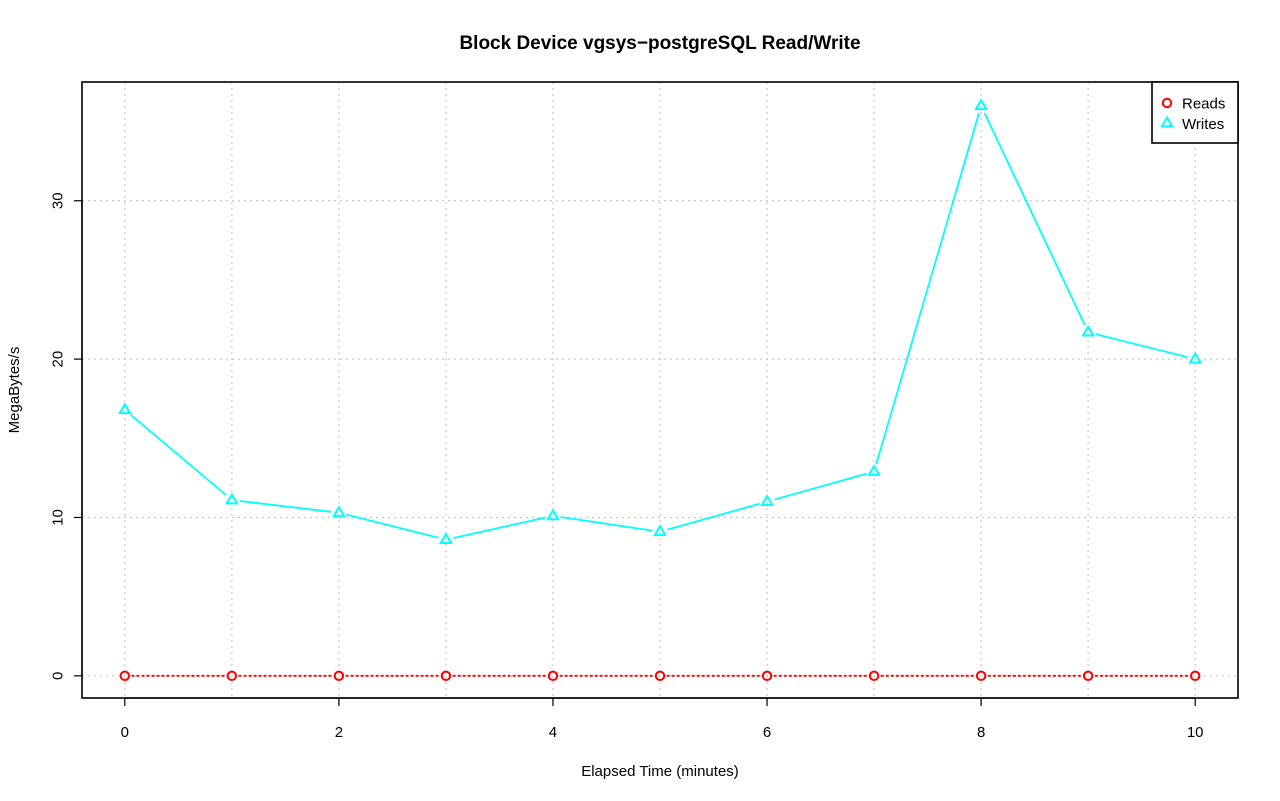  What do you see at coordinates (58, 359) in the screenshot?
I see `y-tick-label: 20` at bounding box center [58, 359].